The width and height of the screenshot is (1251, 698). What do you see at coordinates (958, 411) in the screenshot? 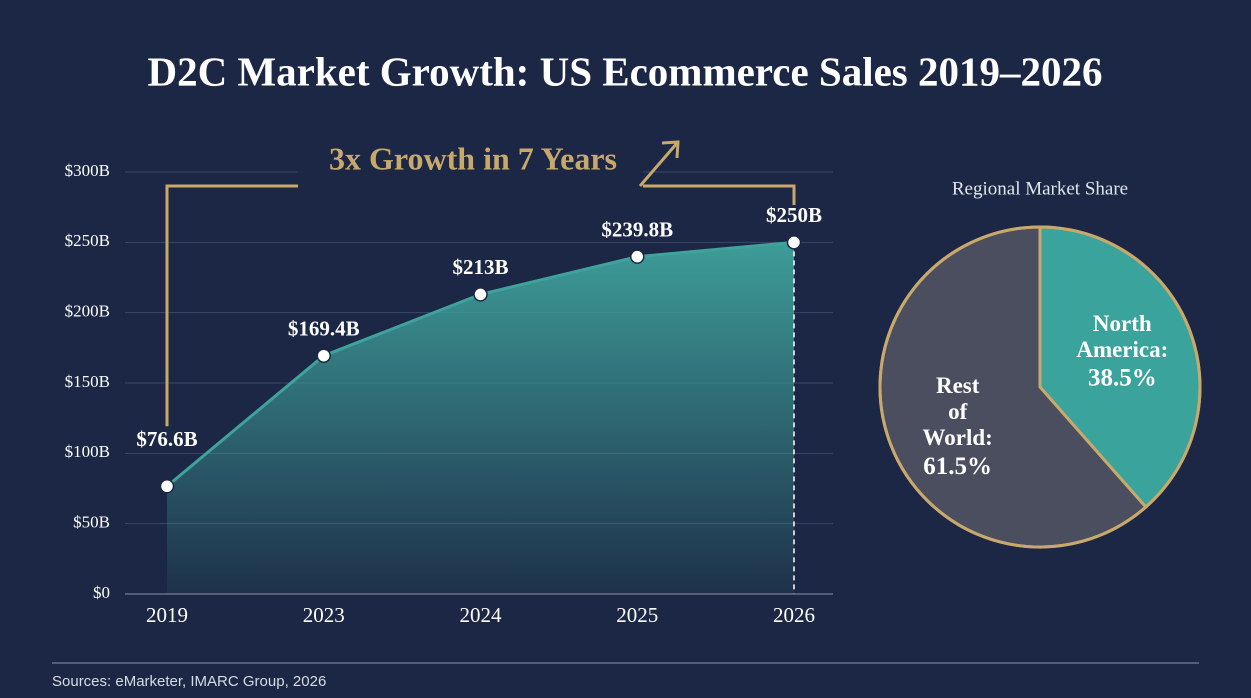
I see `slice-label: Rest of World:` at bounding box center [958, 411].